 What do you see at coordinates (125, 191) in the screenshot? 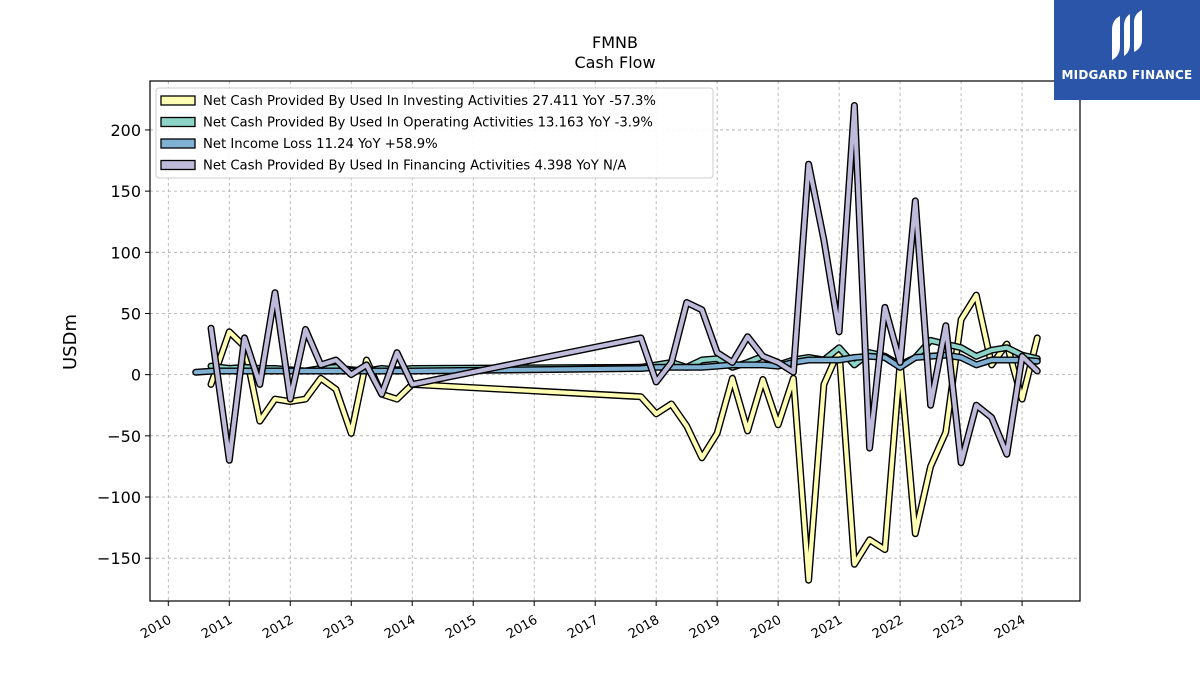
I see `y-tick-label: 150` at bounding box center [125, 191].